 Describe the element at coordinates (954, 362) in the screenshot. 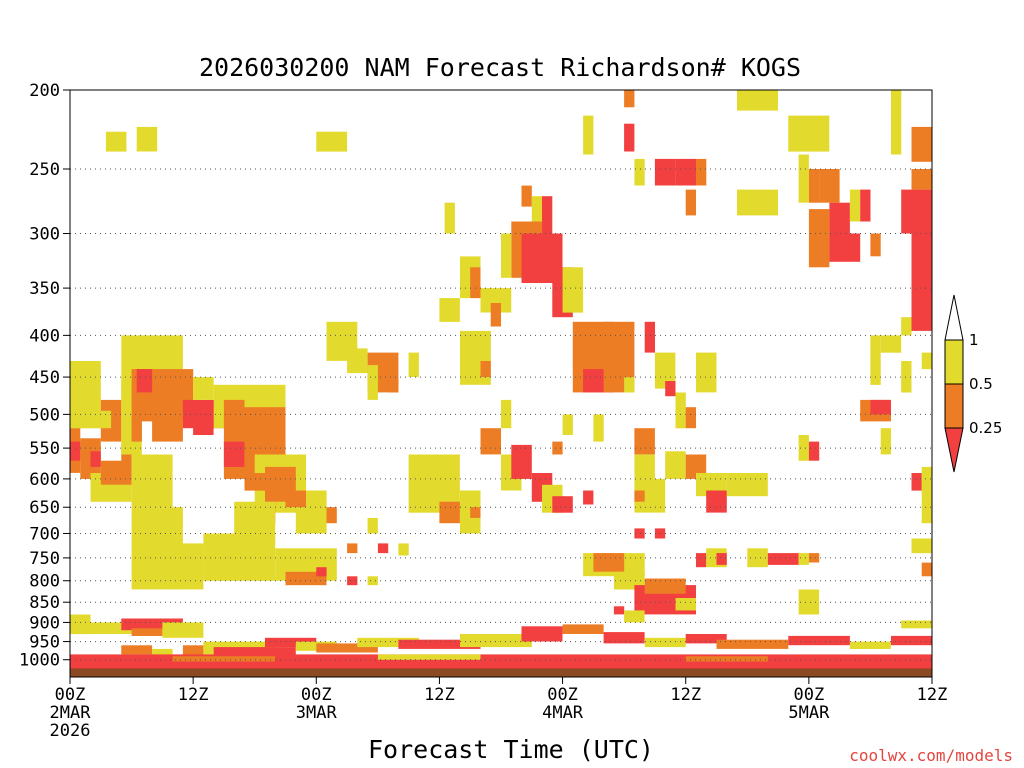

I see `colorbar-swatch` at that location.